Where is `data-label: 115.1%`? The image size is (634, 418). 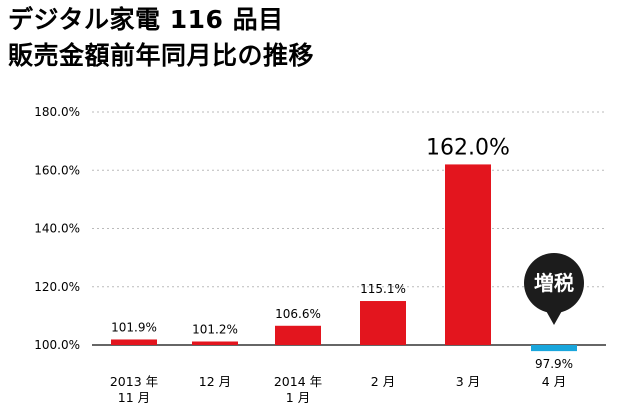 data-label: 115.1% is located at coordinates (383, 289).